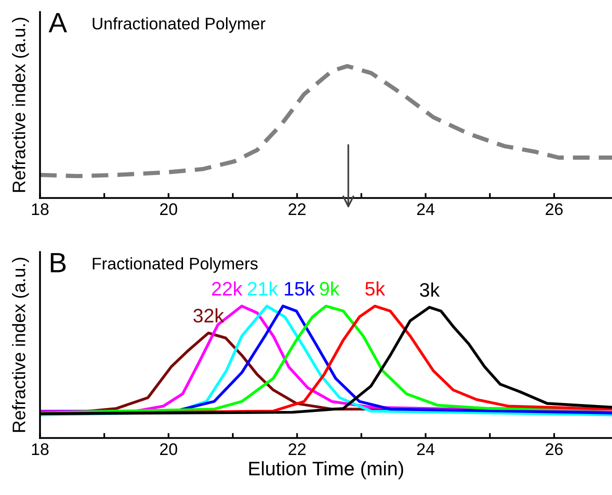  Describe the element at coordinates (330, 288) in the screenshot. I see `series-label: 9k` at that location.